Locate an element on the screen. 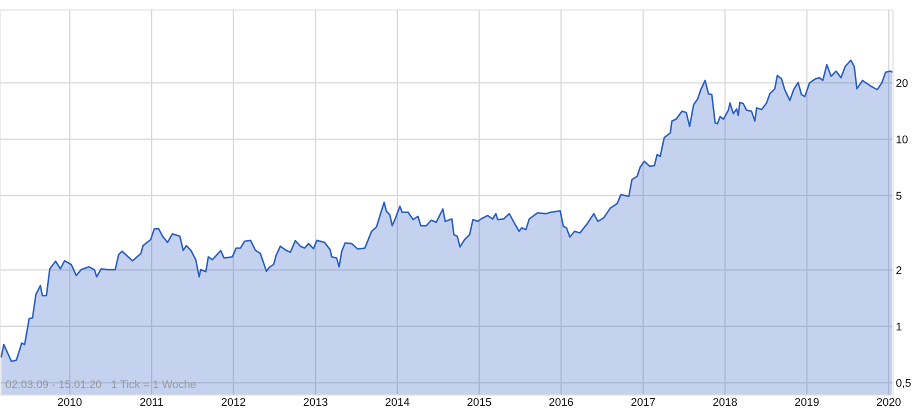  annotation: 02.03.09 - 15.01.20 1 Tick = 1 Woche is located at coordinates (101, 384).